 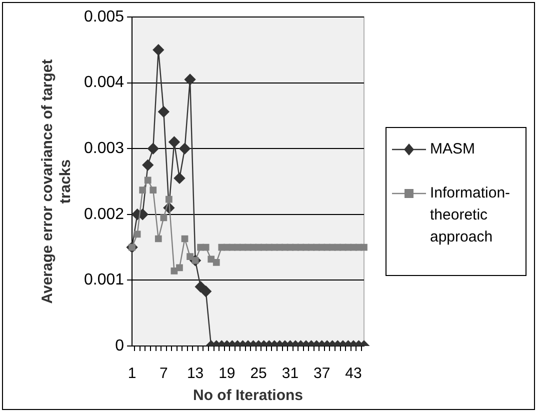 I want to click on legend-label: Information-theoretic approach, so click(x=470, y=215).